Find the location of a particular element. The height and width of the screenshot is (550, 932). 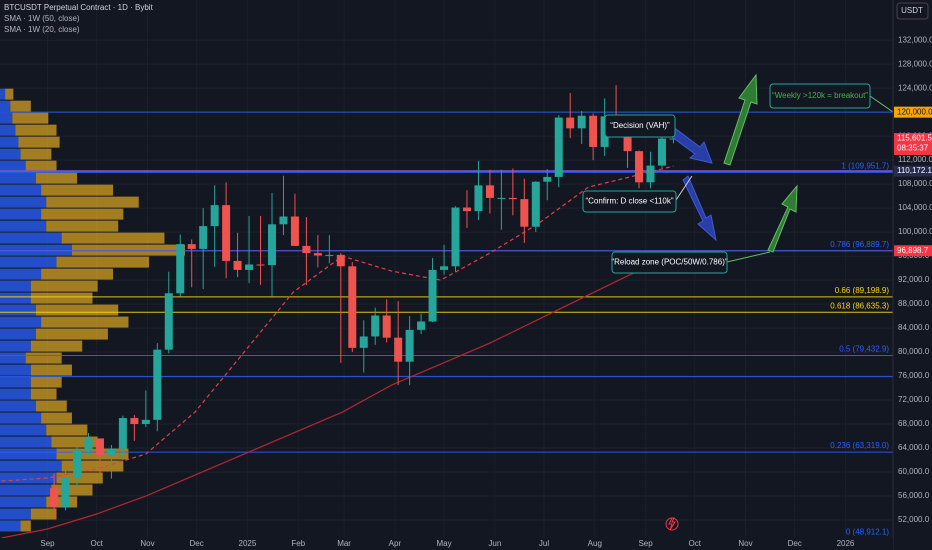

price-label: 120,000.0 is located at coordinates (914, 111).